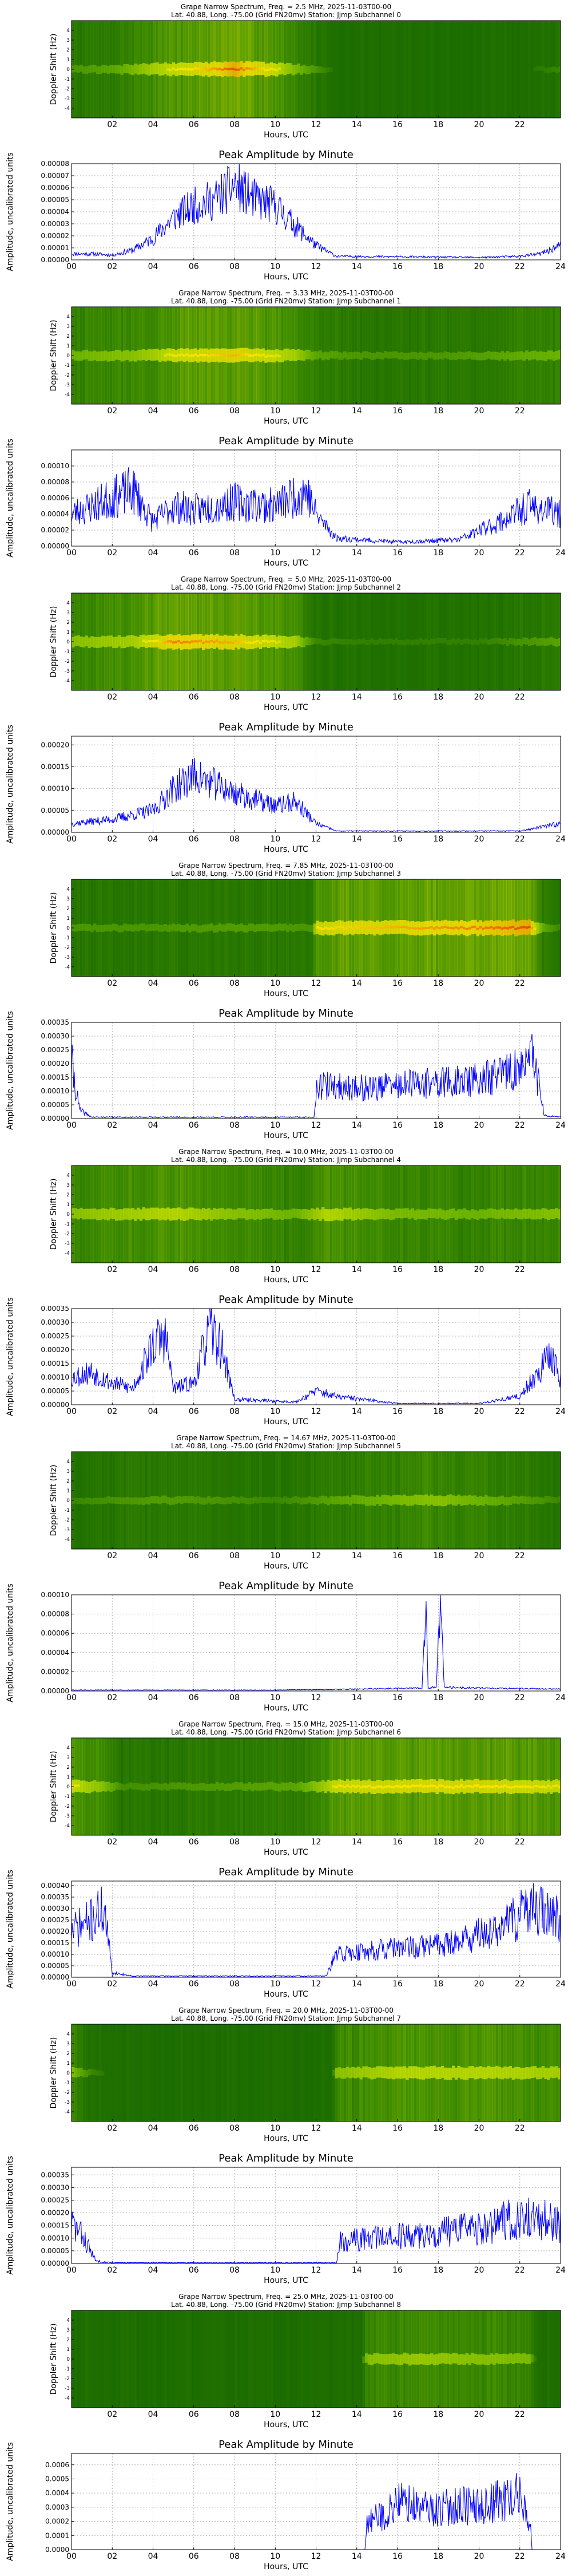  What do you see at coordinates (68, 2330) in the screenshot?
I see `y-tick-label: 3` at bounding box center [68, 2330].